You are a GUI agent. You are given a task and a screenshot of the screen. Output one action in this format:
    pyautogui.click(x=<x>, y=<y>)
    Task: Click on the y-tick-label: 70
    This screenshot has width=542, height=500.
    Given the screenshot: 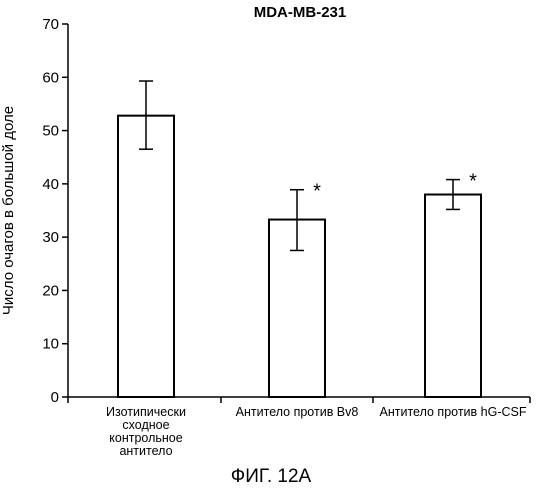 What is the action you would take?
    pyautogui.click(x=50, y=24)
    